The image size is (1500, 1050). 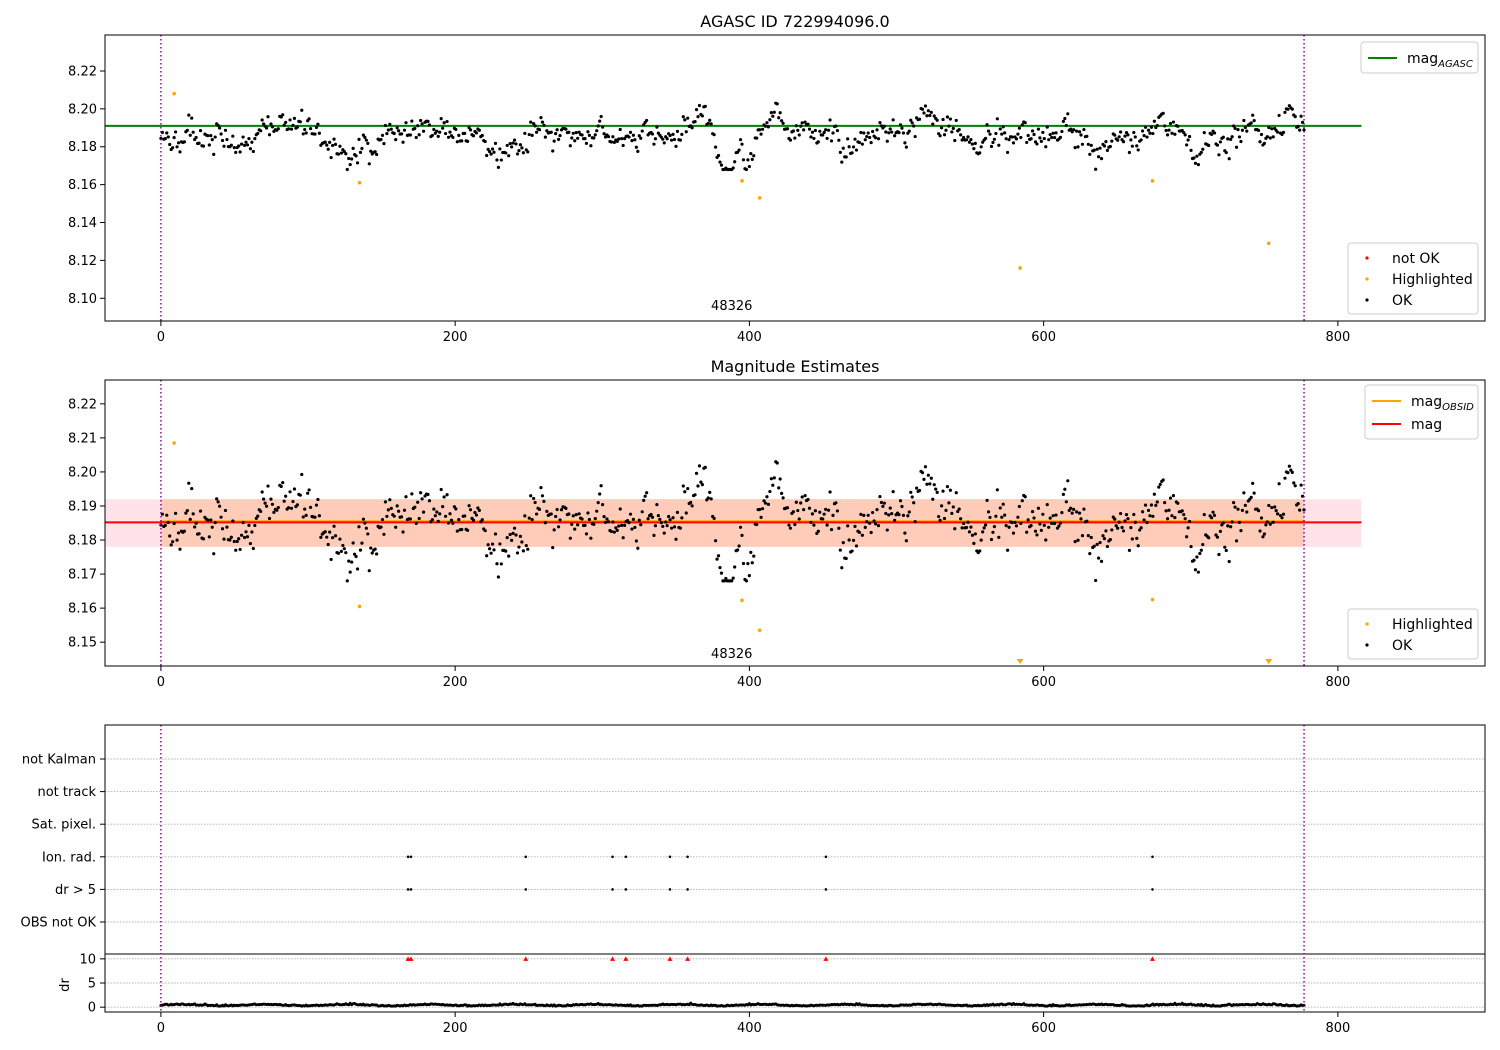 What do you see at coordinates (82, 643) in the screenshot?
I see `magnitude-ytick-label: 8.15` at bounding box center [82, 643].